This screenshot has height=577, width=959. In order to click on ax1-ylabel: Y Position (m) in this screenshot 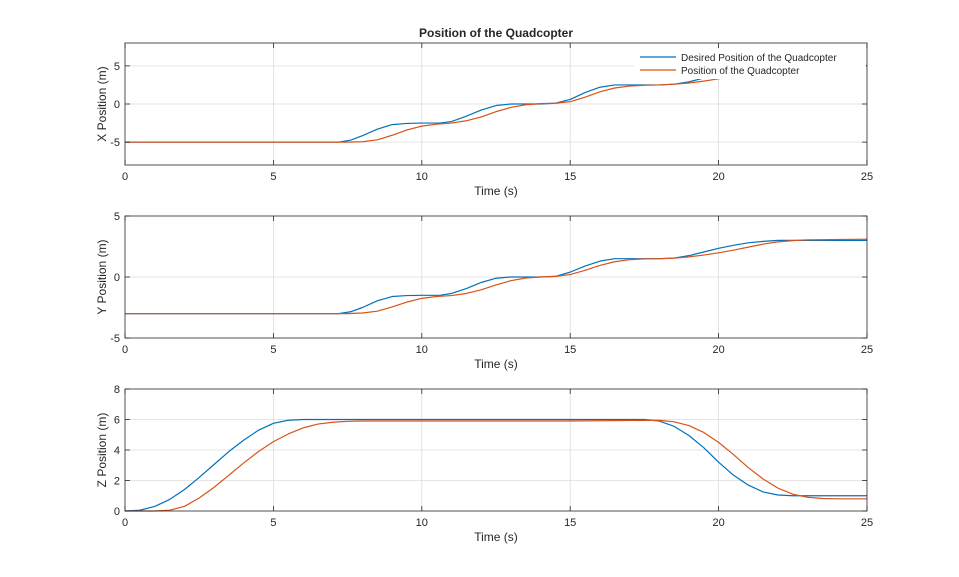, I will do `click(102, 276)`.